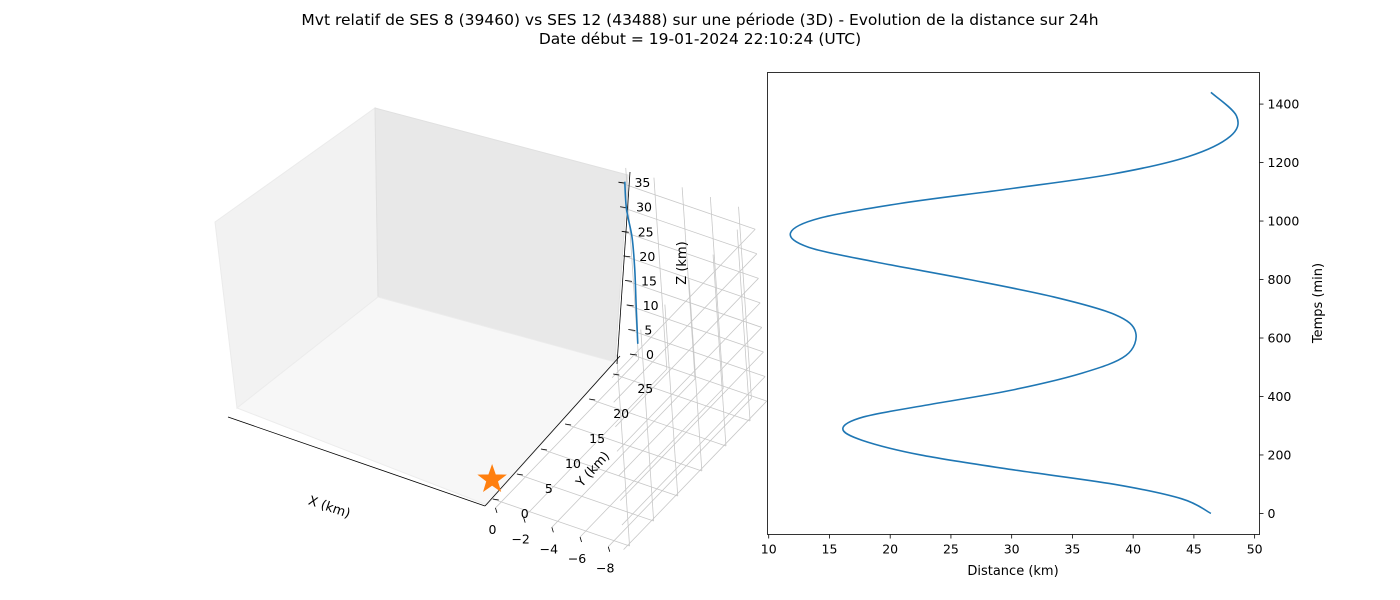 The width and height of the screenshot is (1400, 600). I want to click on distance-axis-label: Distance (km), so click(1012, 571).